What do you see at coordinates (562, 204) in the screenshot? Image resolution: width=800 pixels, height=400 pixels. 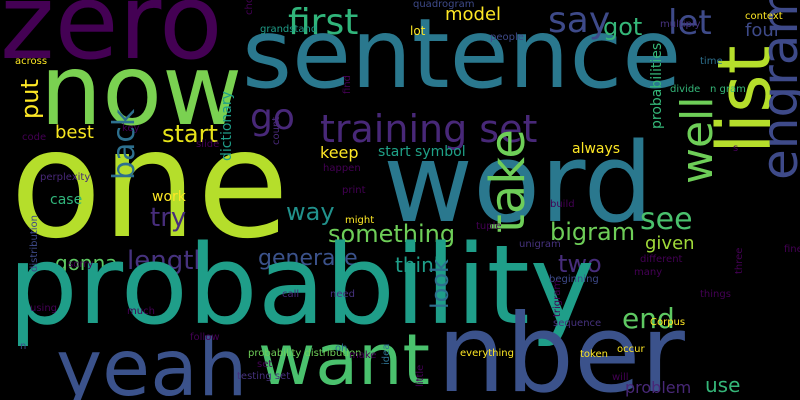 I see `word-build: build` at bounding box center [562, 204].